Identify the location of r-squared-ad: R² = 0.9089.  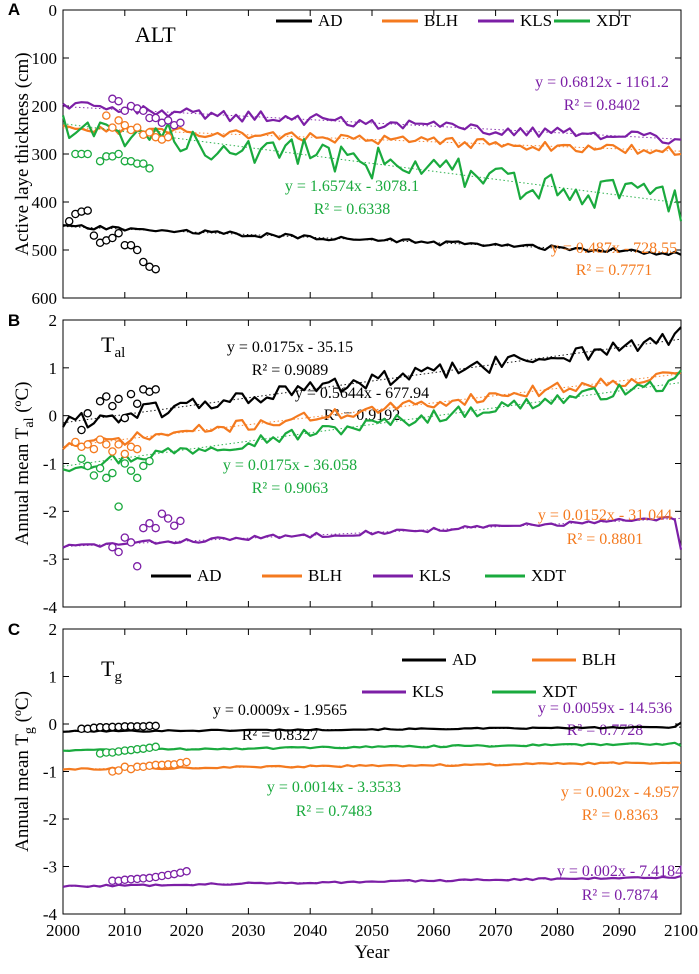
(290, 370).